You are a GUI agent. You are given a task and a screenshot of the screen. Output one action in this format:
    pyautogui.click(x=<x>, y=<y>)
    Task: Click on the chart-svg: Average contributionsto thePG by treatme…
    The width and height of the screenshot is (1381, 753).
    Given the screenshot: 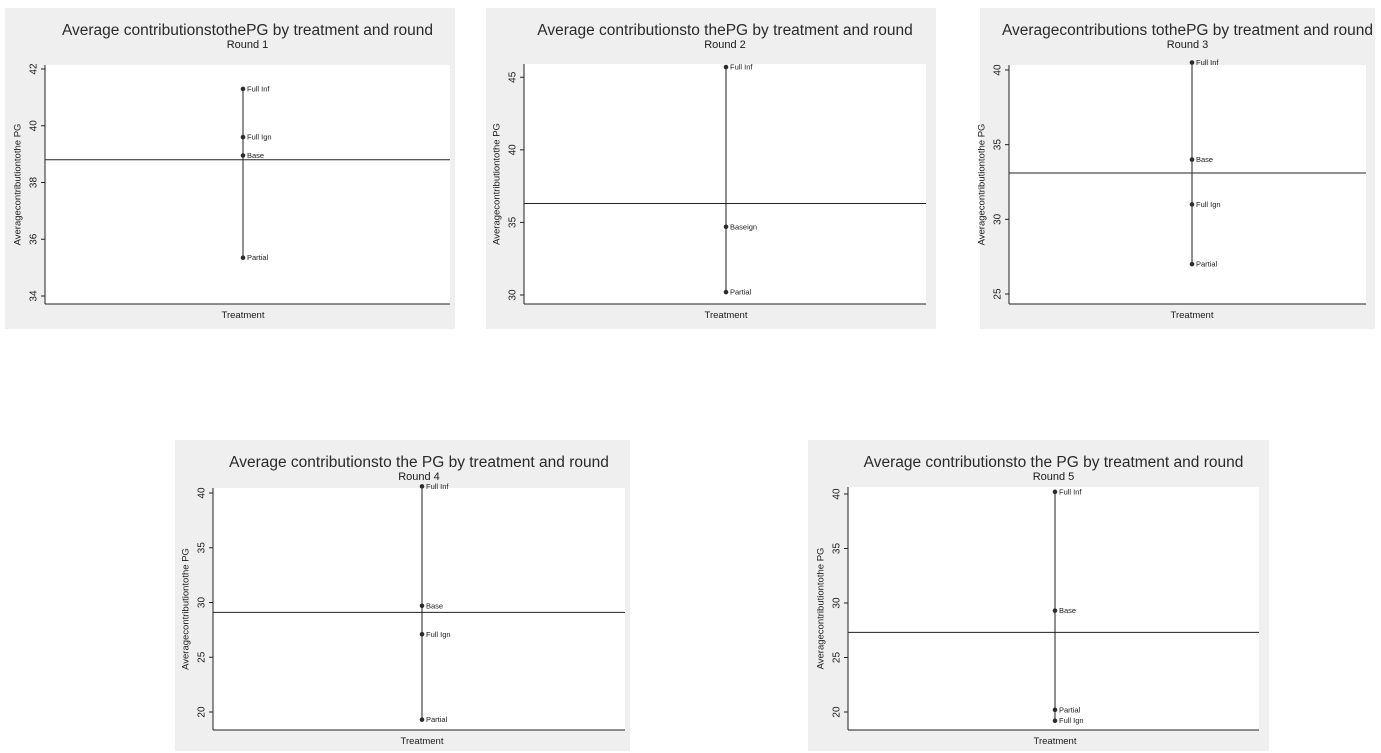 What is the action you would take?
    pyautogui.click(x=709, y=171)
    